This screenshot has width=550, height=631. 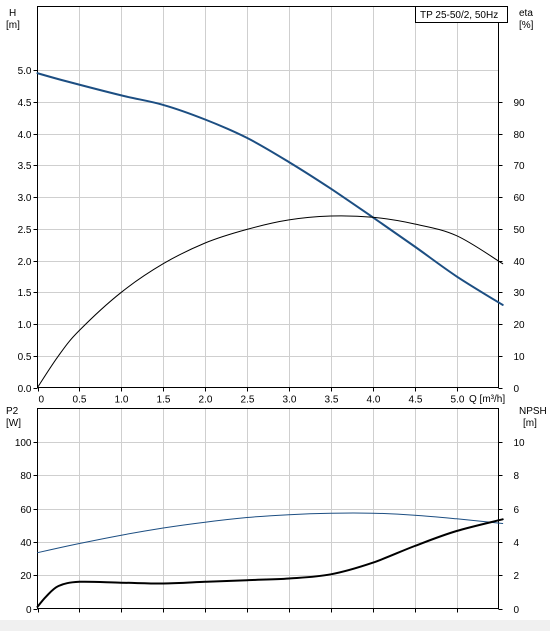 What do you see at coordinates (26, 576) in the screenshot?
I see `left-tick-label: 20` at bounding box center [26, 576].